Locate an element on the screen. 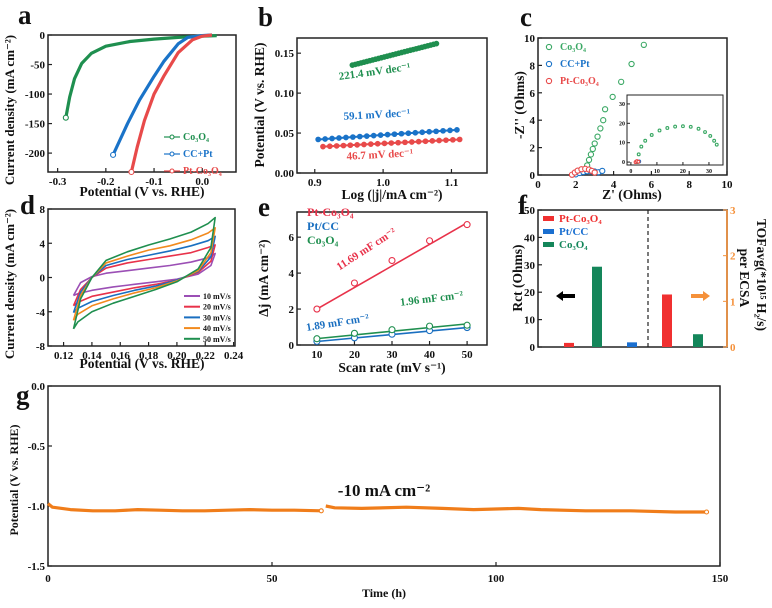 This screenshot has width=772, height=608. inset-y-tick-label: 30 is located at coordinates (622, 105).